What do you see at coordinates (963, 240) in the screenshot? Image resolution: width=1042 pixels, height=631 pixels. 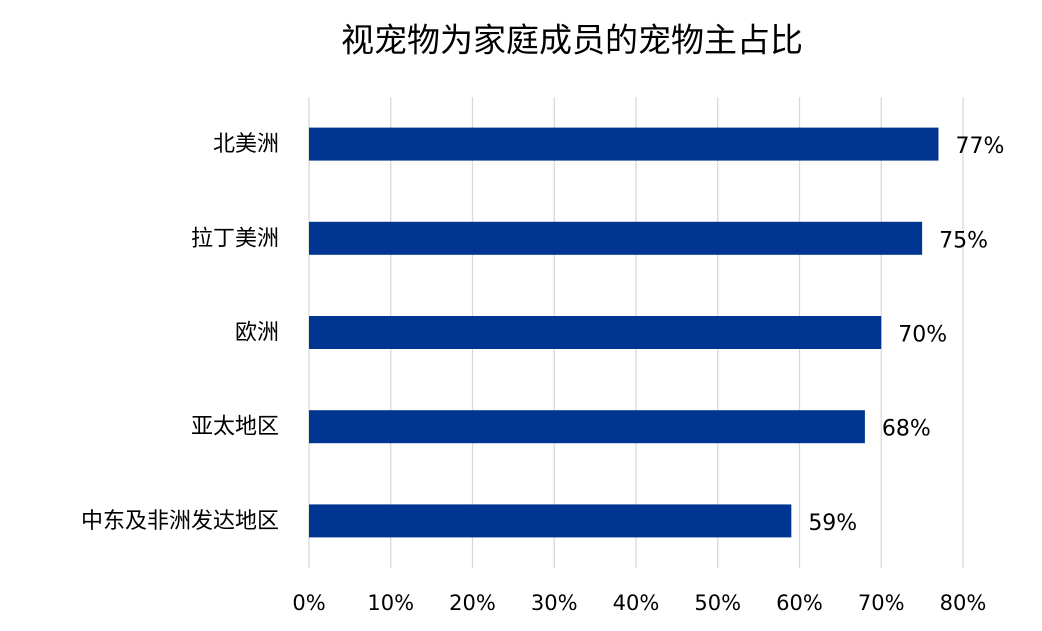 I see `value-label: 75%` at bounding box center [963, 240].